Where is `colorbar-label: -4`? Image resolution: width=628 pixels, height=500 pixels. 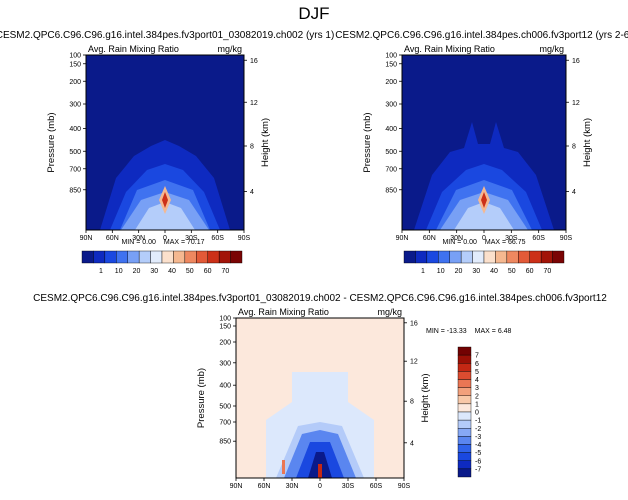
colorbar-label: -4 is located at coordinates (478, 445).